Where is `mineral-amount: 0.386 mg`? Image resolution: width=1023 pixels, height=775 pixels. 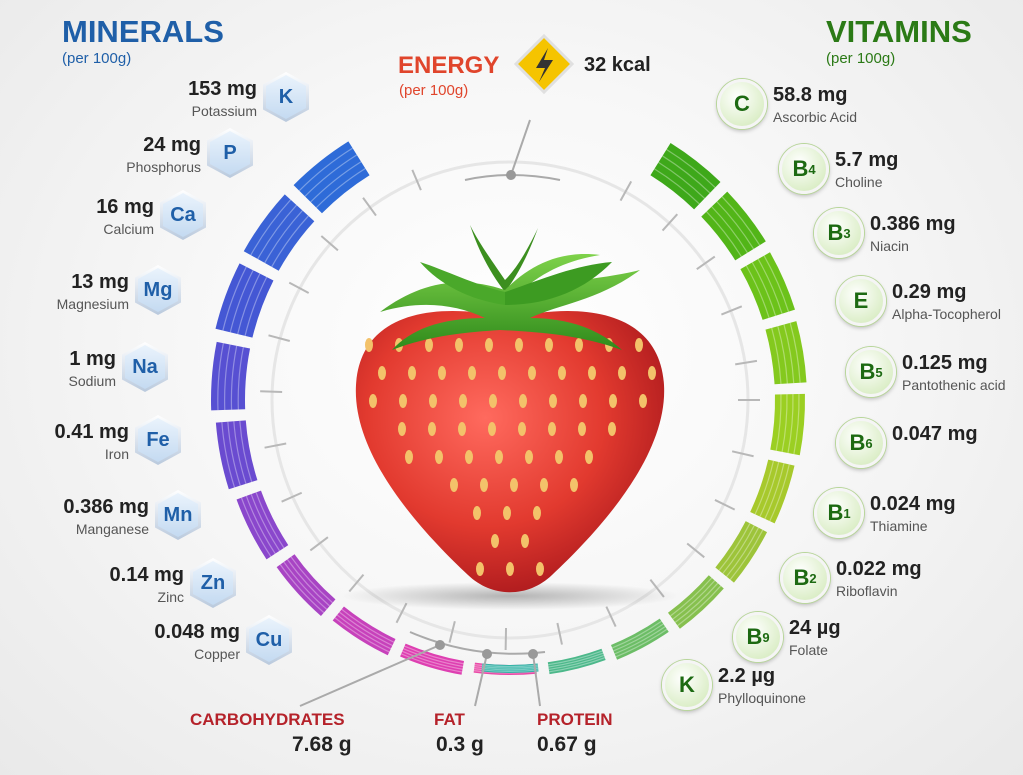
mineral-amount: 0.386 mg is located at coordinates (106, 507).